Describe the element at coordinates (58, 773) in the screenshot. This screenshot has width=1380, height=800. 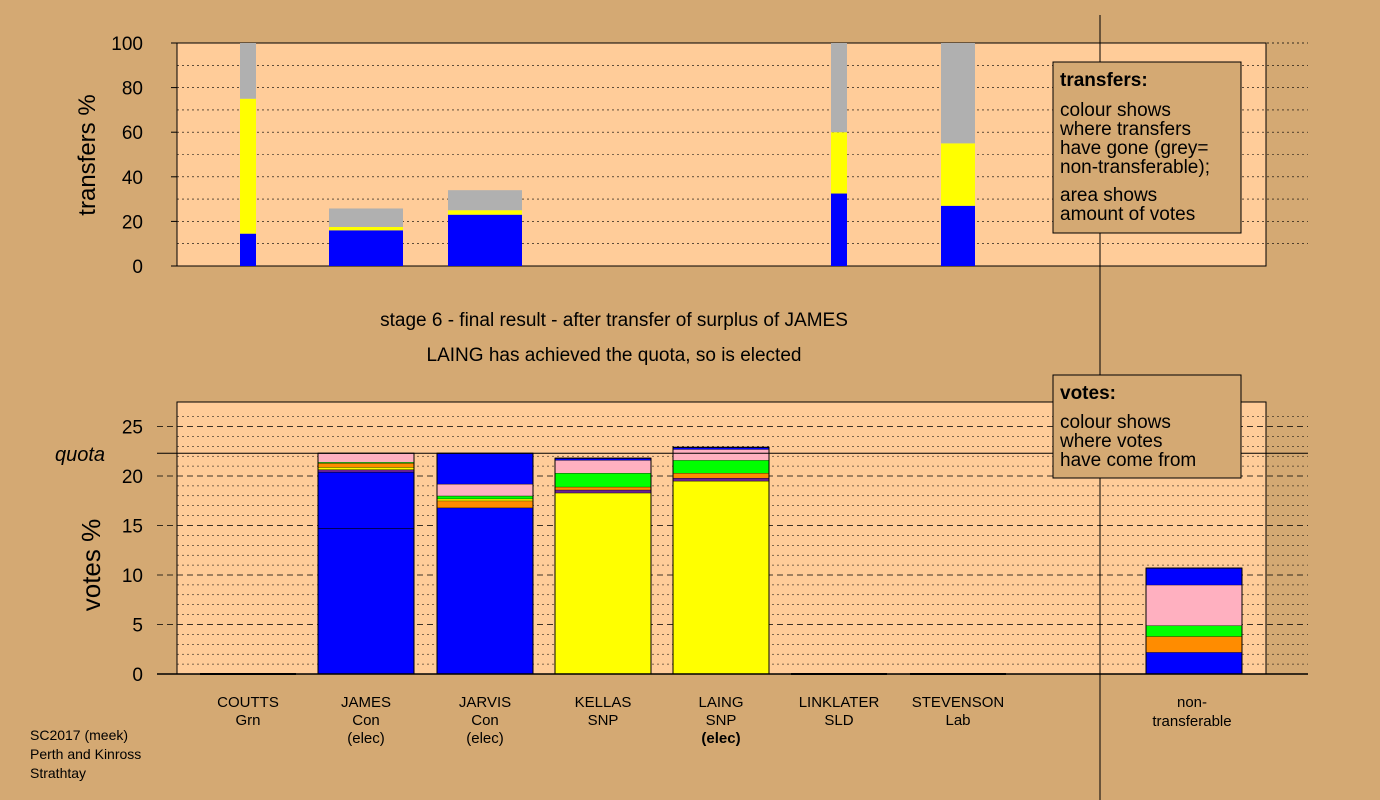
I see `footer-line: Strathtay` at that location.